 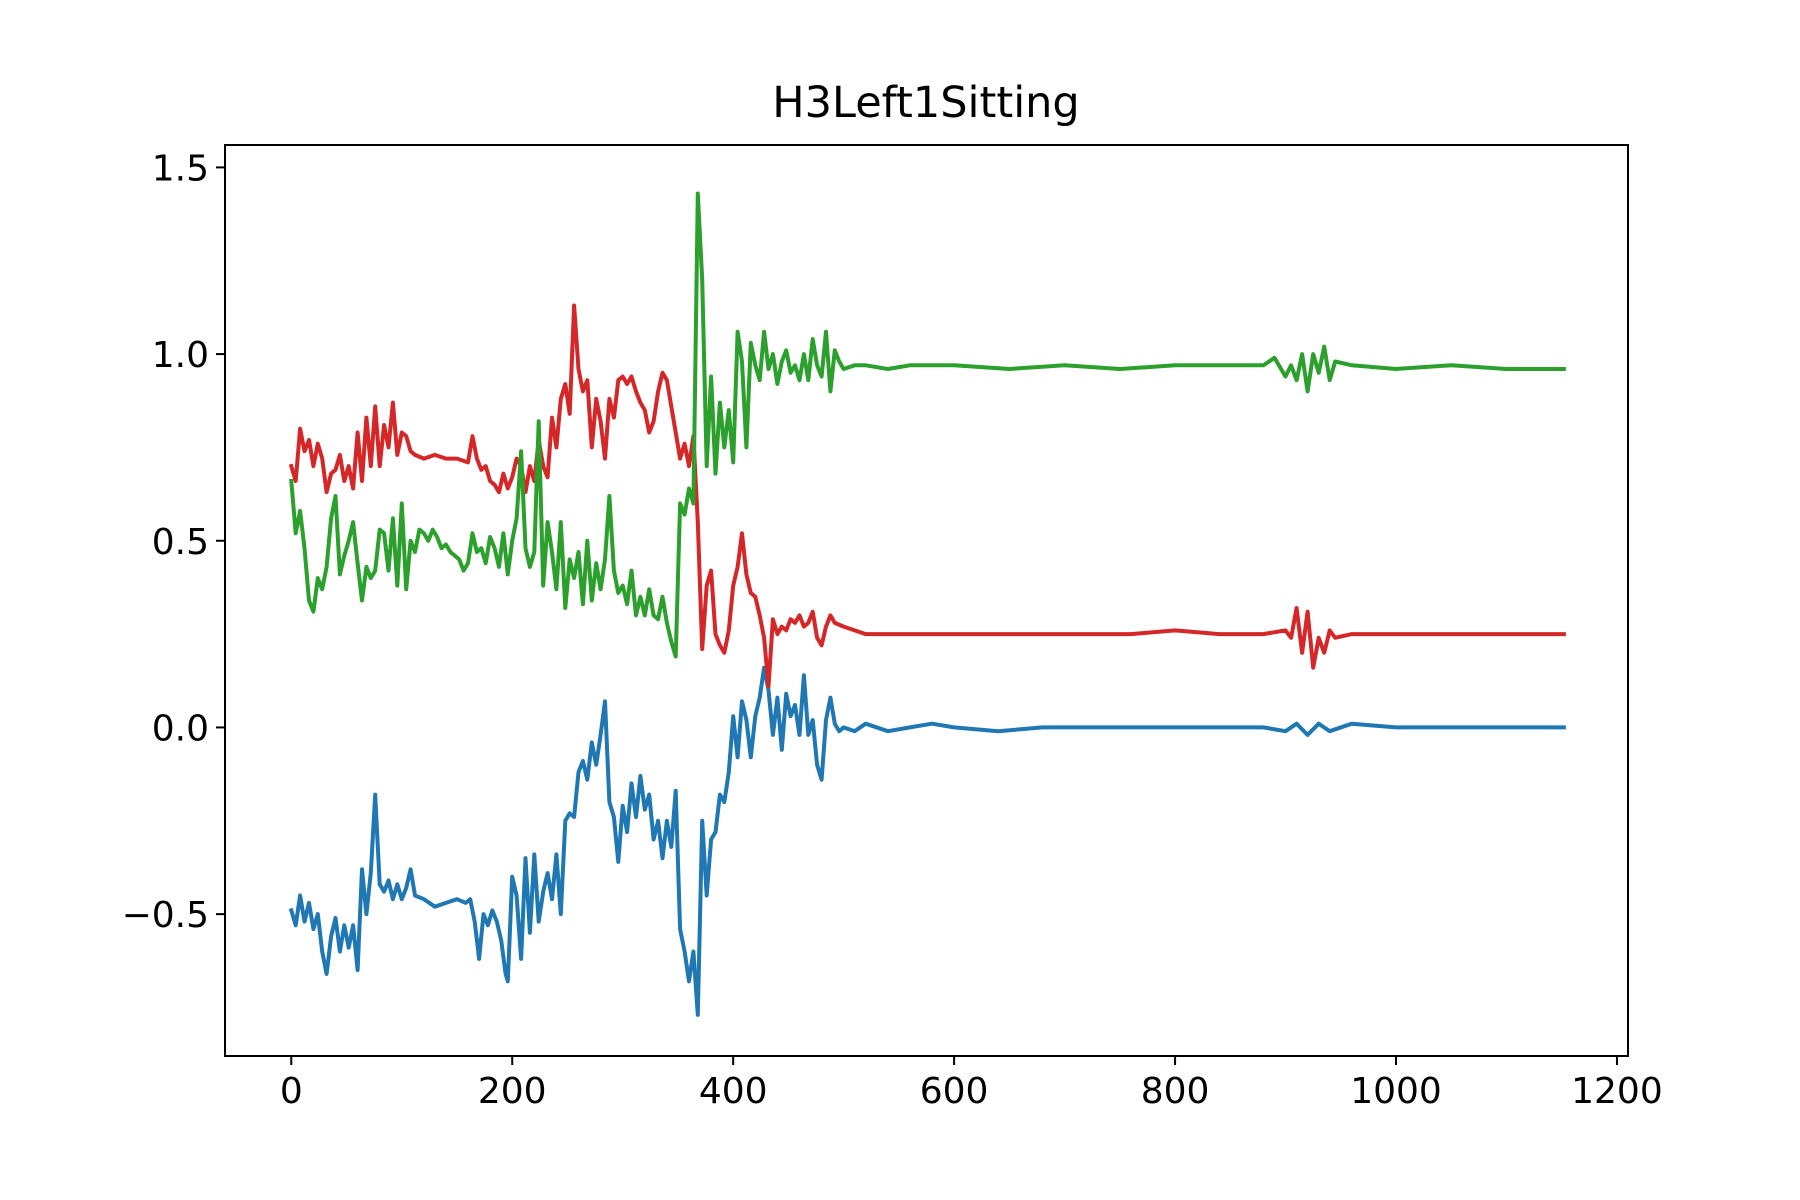 I want to click on x-tick-label: 0, so click(x=291, y=1091).